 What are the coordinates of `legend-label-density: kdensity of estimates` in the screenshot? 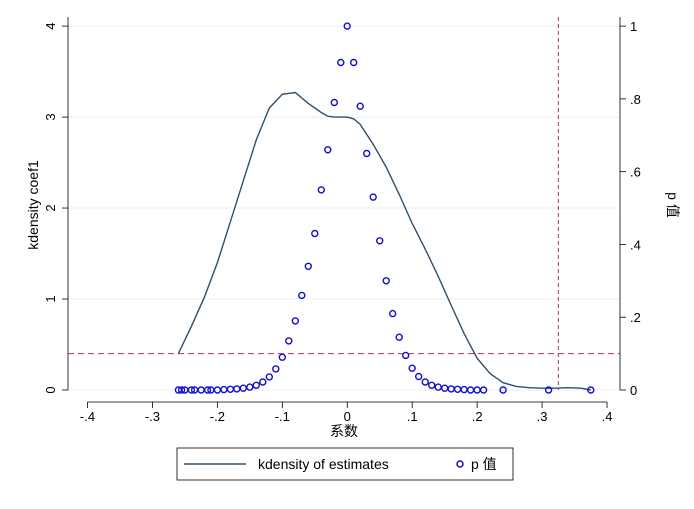 It's located at (323, 464).